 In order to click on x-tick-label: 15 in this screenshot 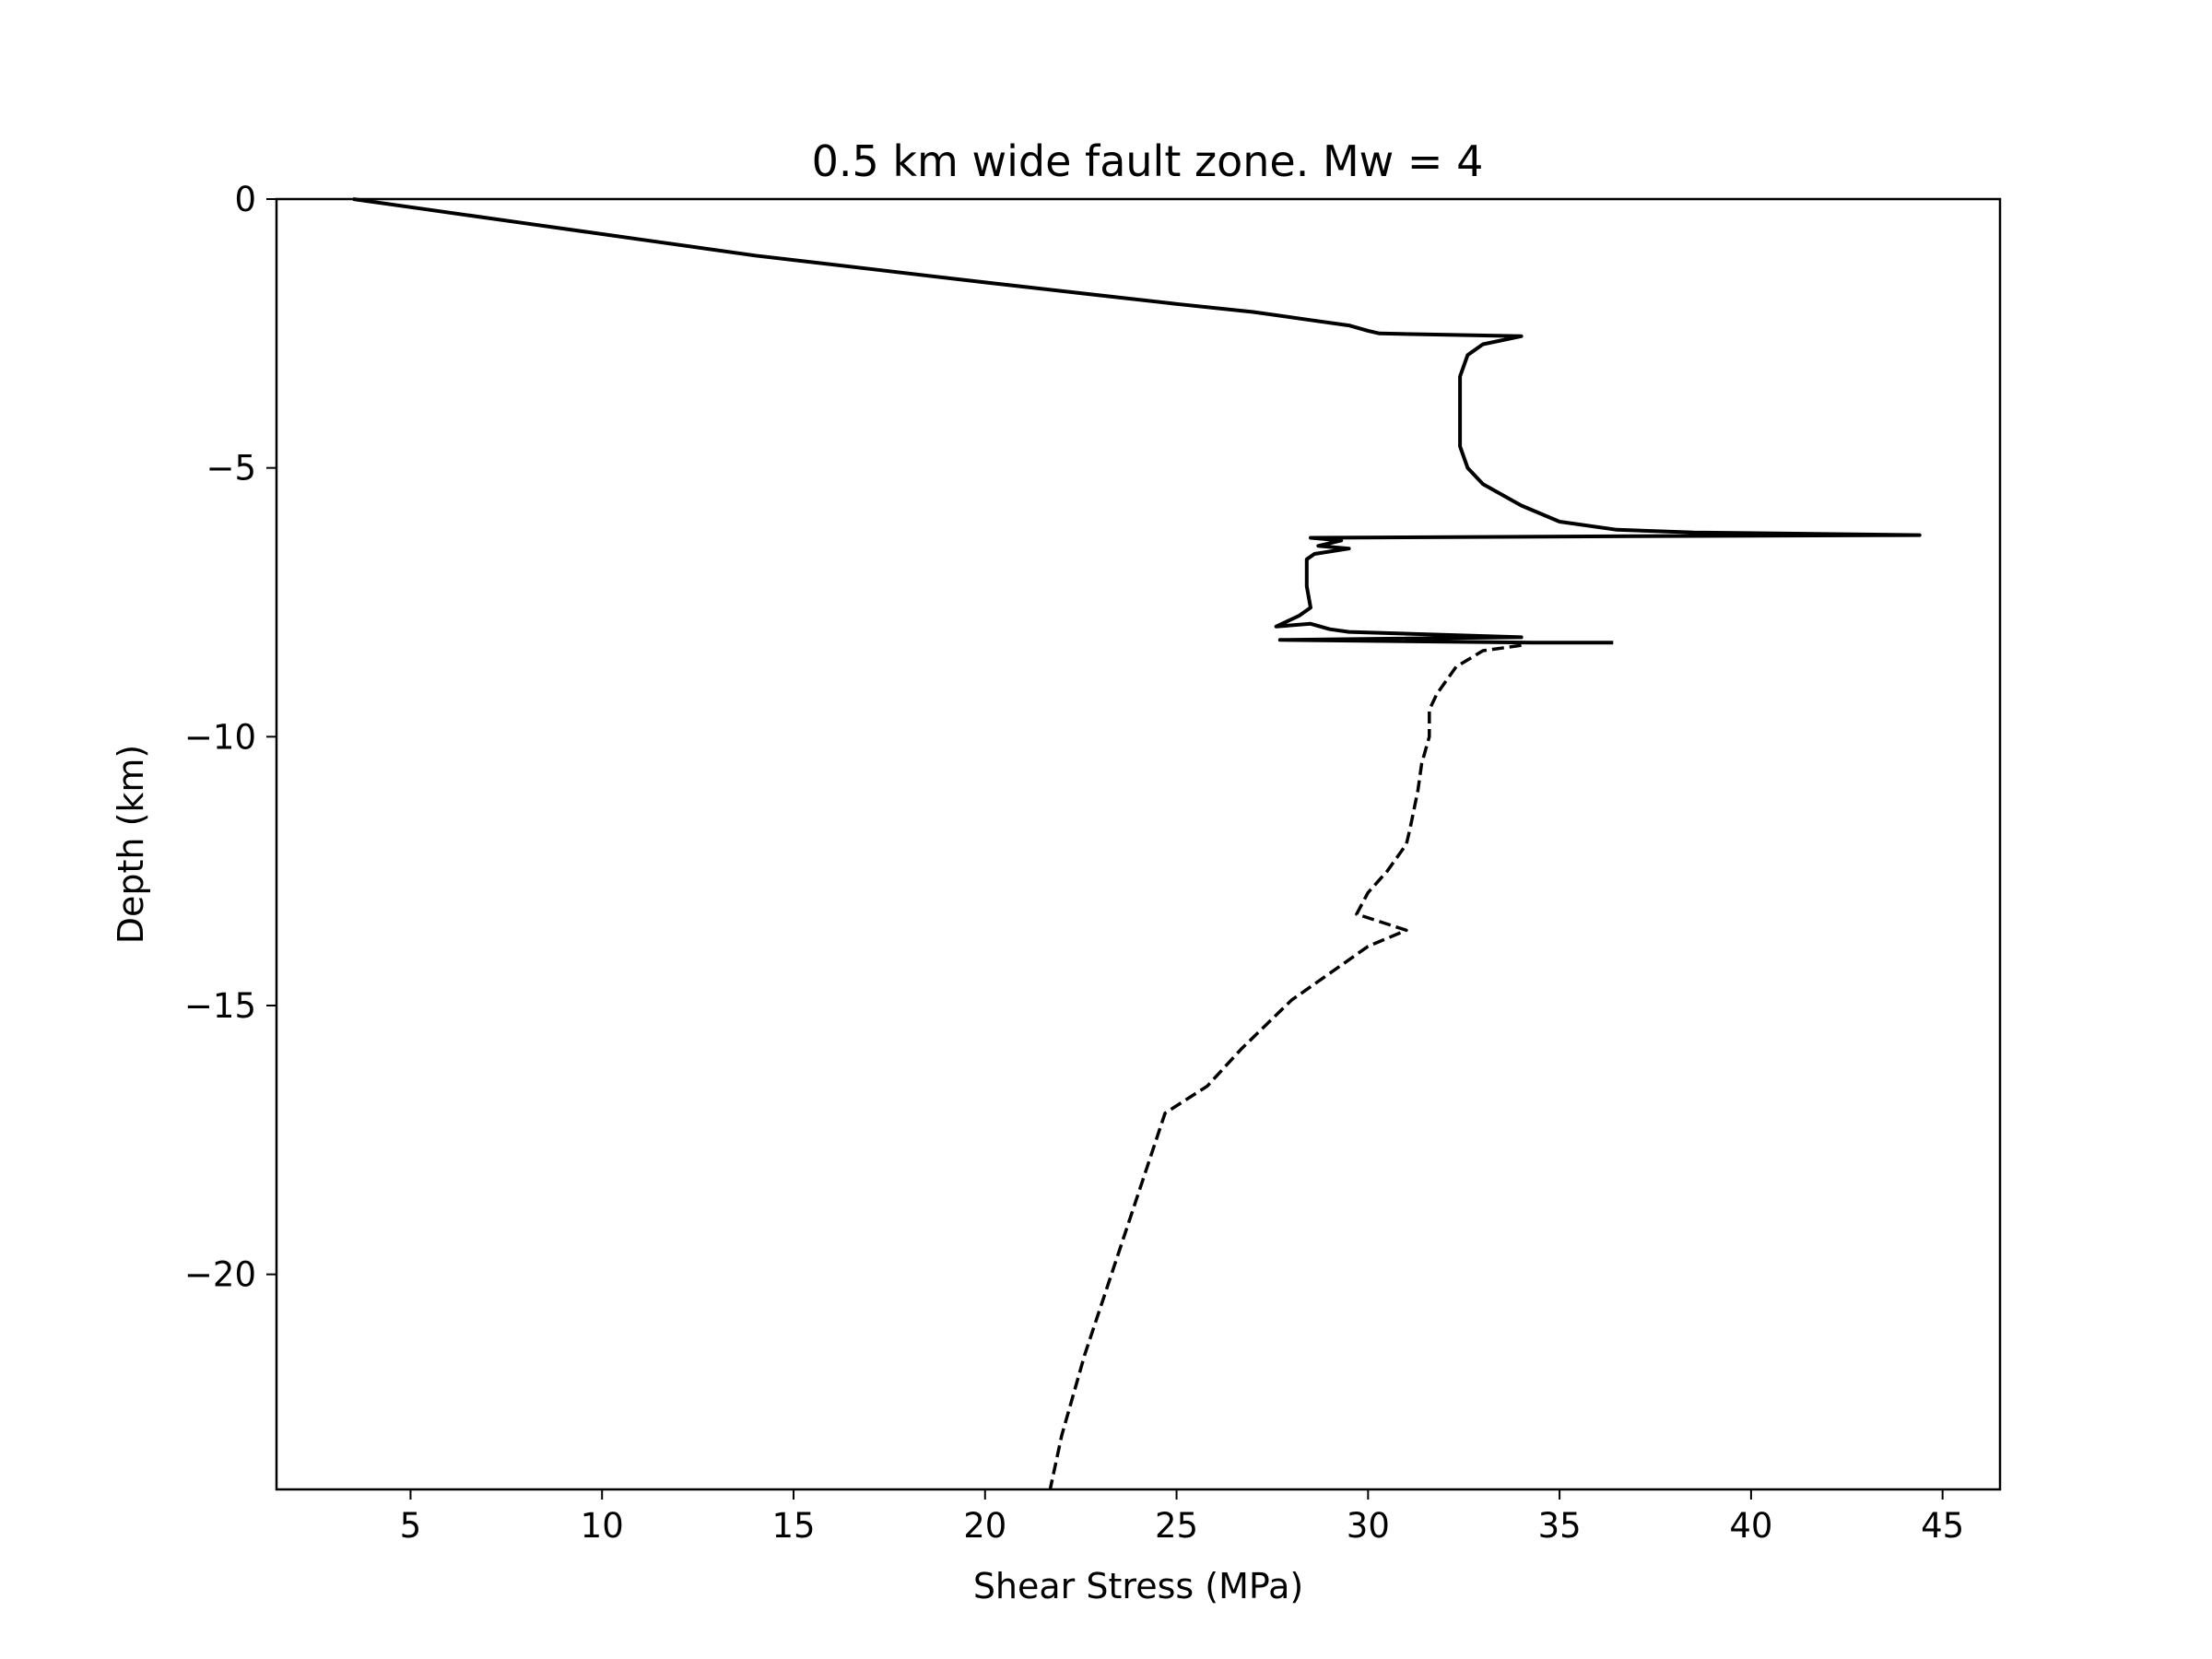, I will do `click(793, 1526)`.